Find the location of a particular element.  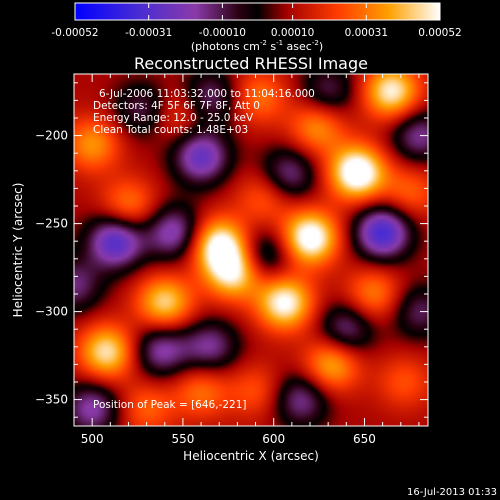

annotation-clean: Clean Total counts: 1.48E+03 is located at coordinates (170, 130).